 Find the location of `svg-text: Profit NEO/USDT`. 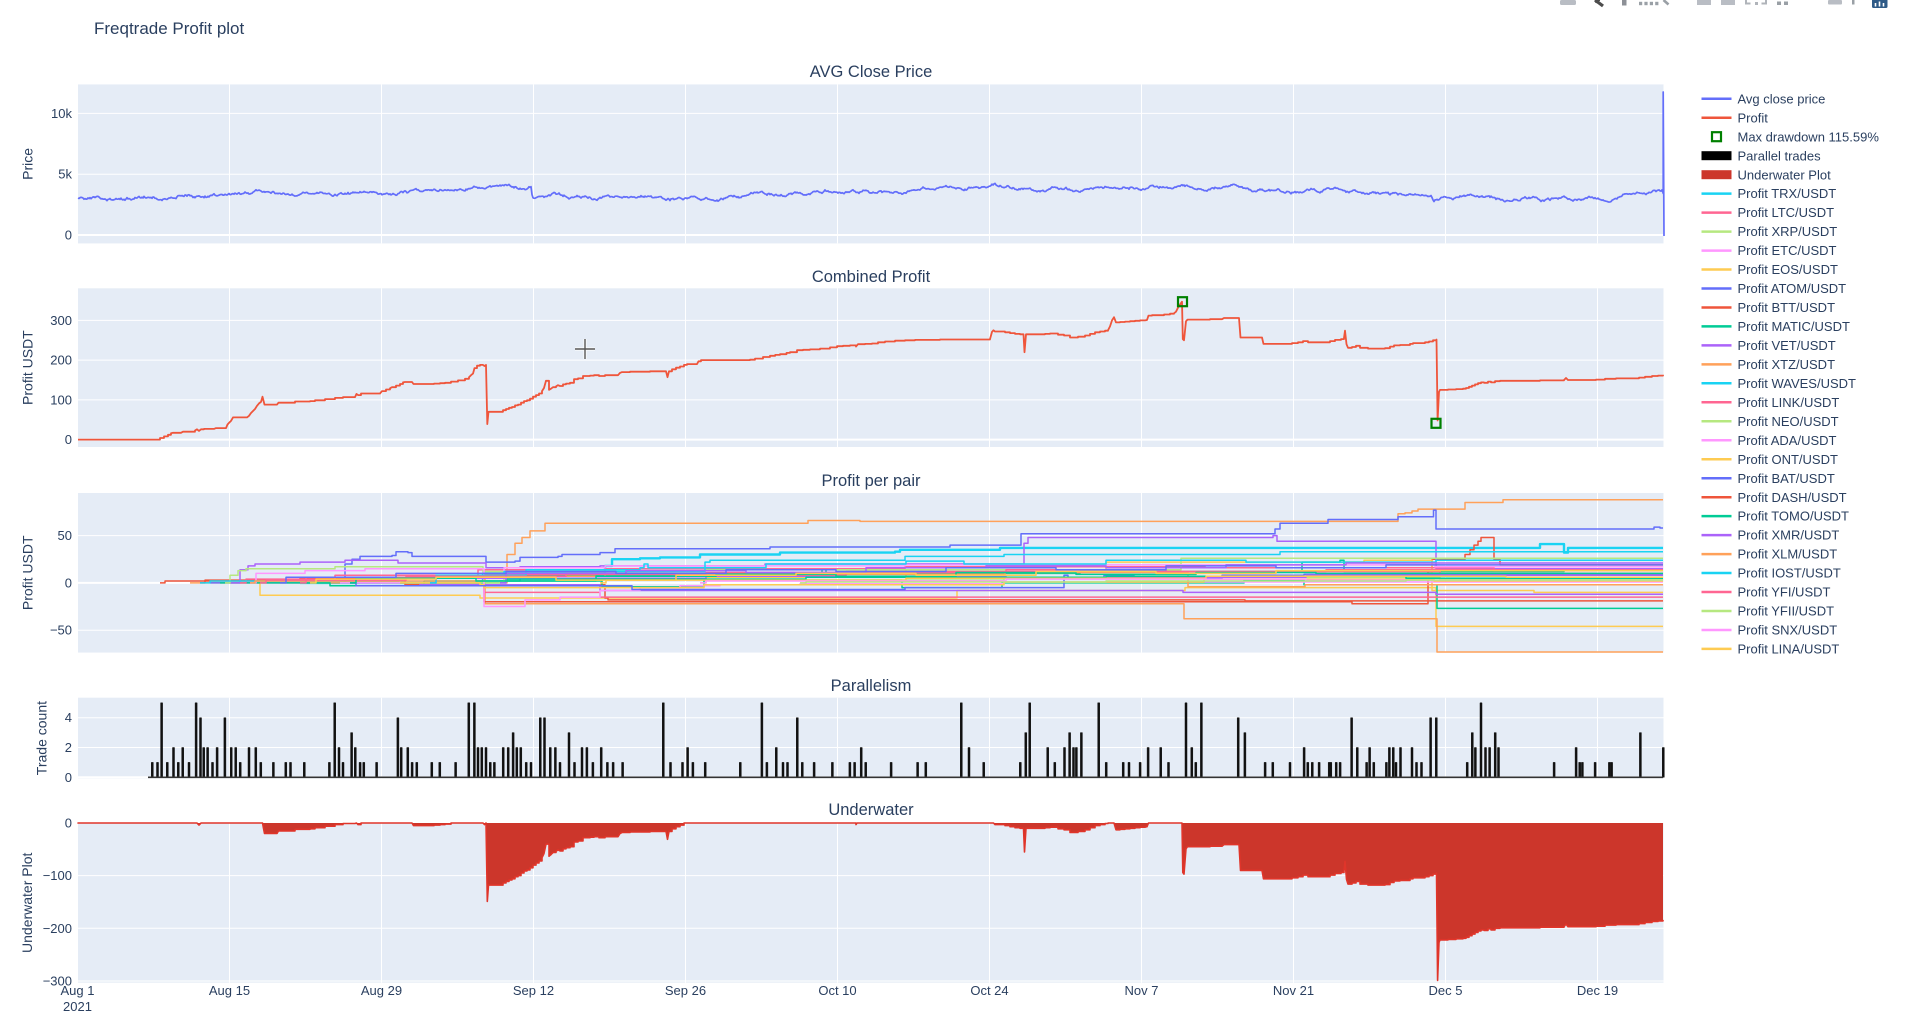

svg-text: Profit NEO/USDT is located at coordinates (1788, 421).